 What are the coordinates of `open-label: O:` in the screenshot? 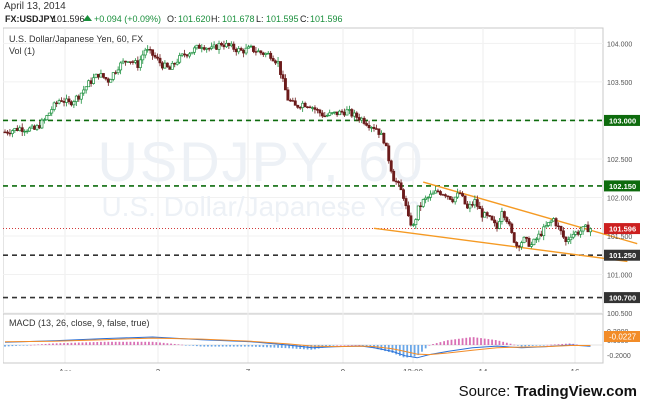 It's located at (172, 19).